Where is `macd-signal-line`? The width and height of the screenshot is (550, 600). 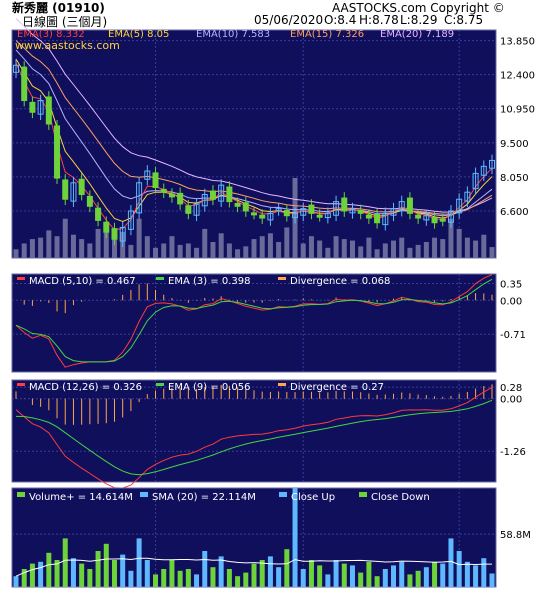
macd-signal-line is located at coordinates (254, 320).